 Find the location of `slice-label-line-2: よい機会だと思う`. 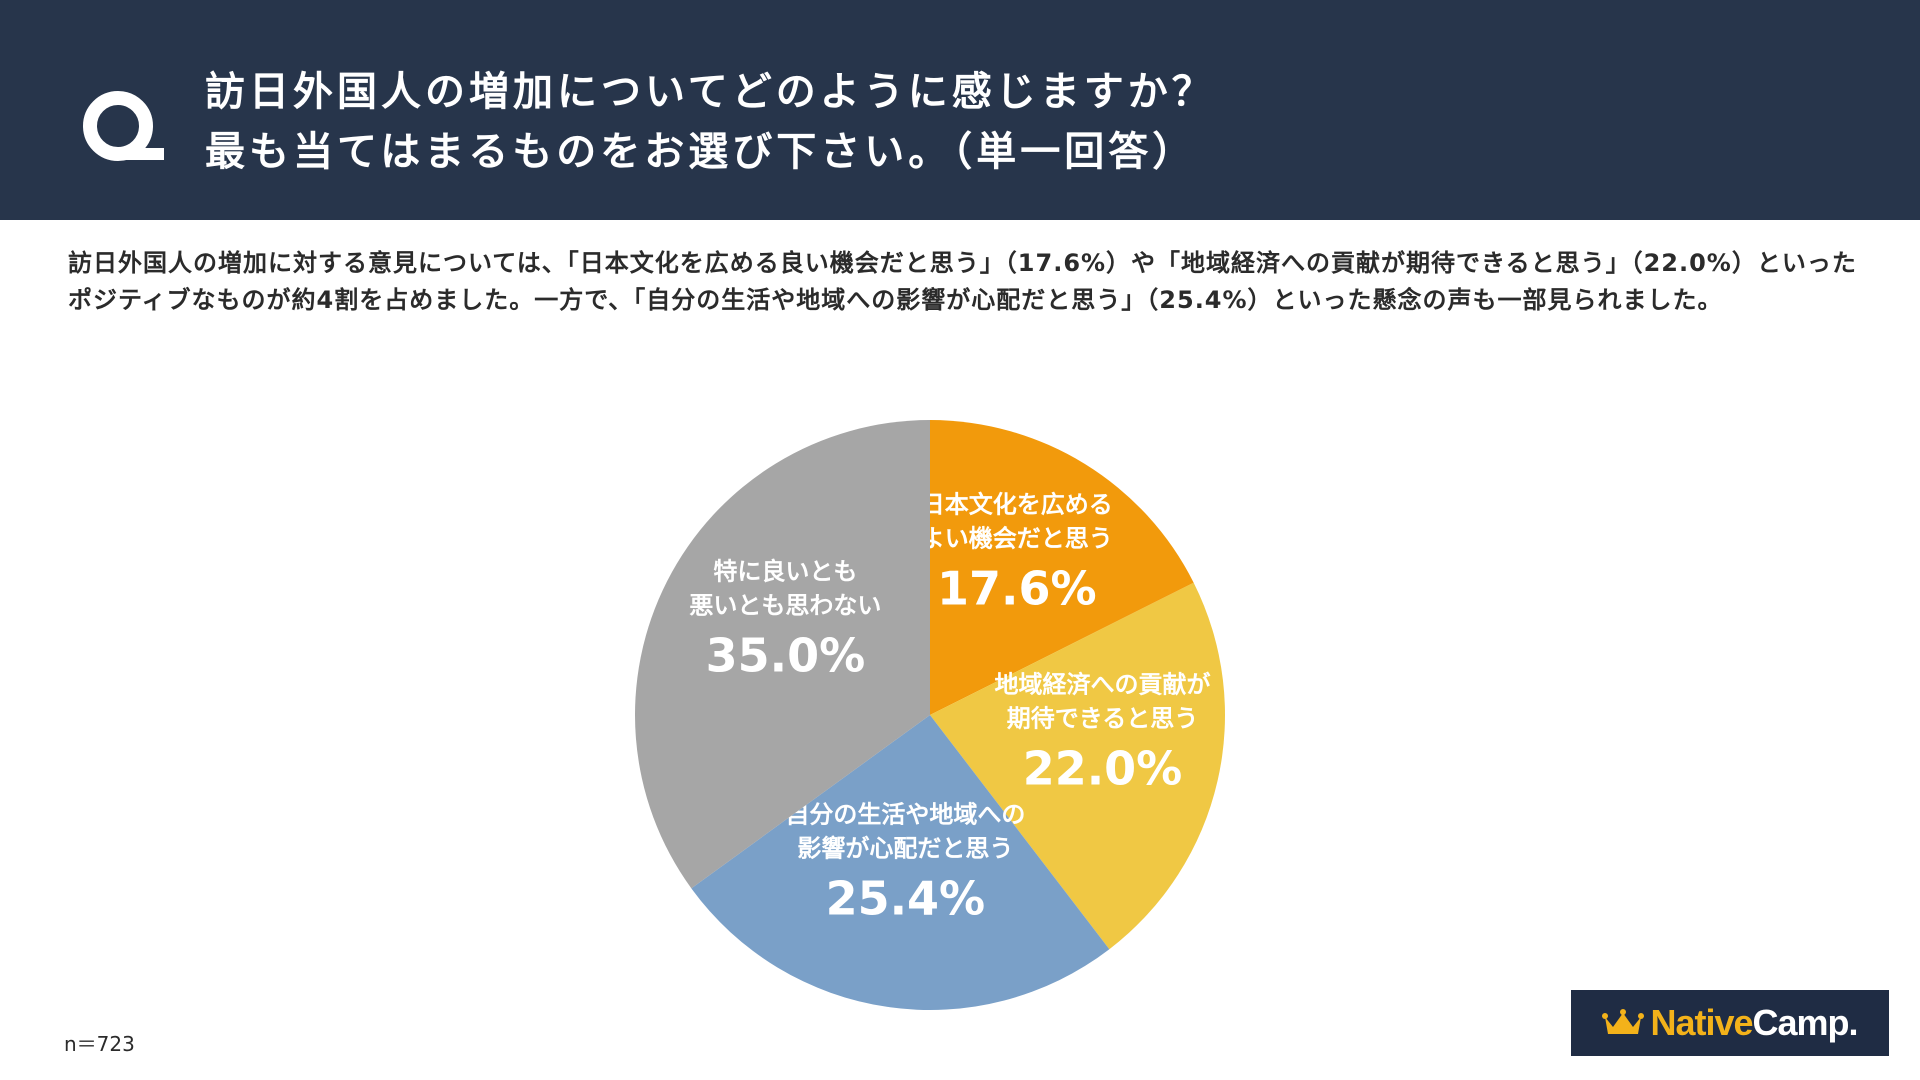

slice-label-line-2: よい機会だと思う is located at coordinates (1017, 538).